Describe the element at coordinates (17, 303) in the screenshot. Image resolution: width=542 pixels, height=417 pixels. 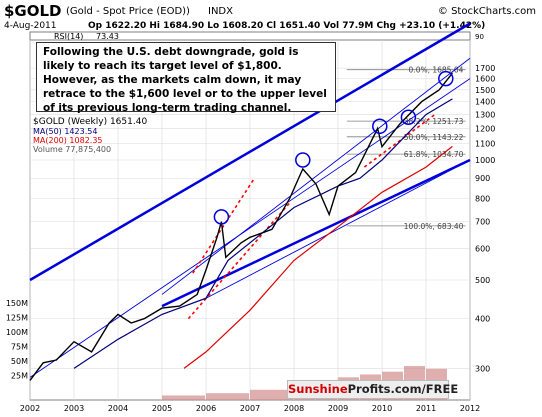
I see `volume-tick-0: 150M` at that location.